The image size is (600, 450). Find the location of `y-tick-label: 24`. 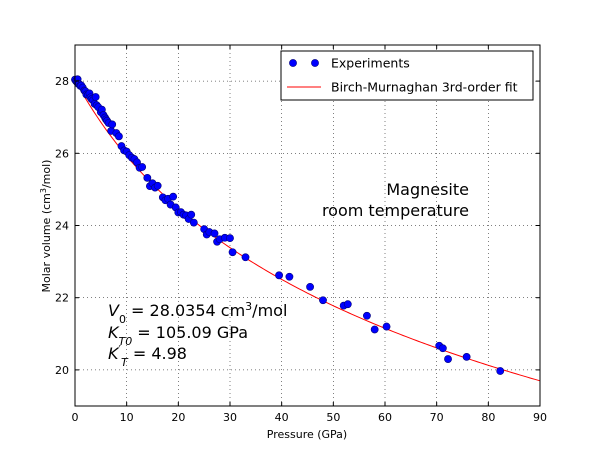

y-tick-label: 24 is located at coordinates (62, 226).